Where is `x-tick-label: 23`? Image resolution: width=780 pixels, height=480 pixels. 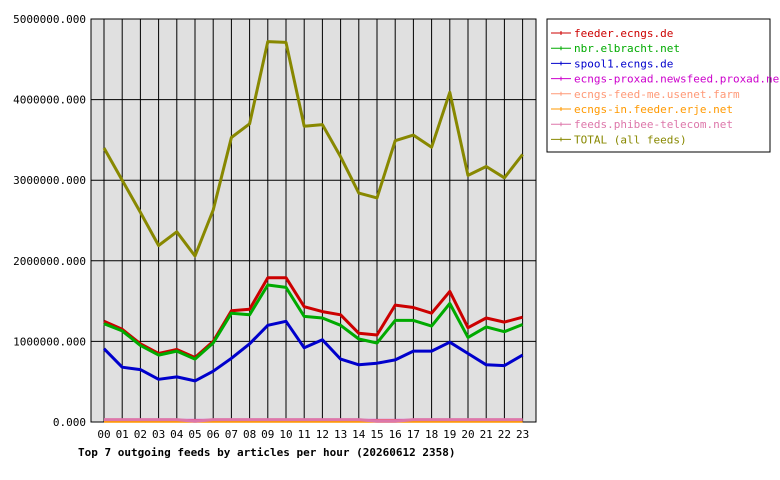 x-tick-label: 23 is located at coordinates (522, 434).